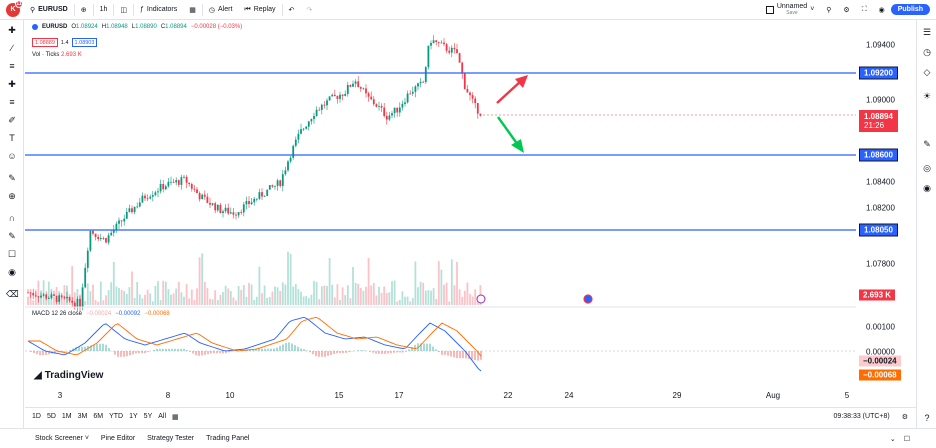 The height and width of the screenshot is (448, 936). What do you see at coordinates (12, 120) in the screenshot?
I see `brush-icon: ✐` at bounding box center [12, 120].